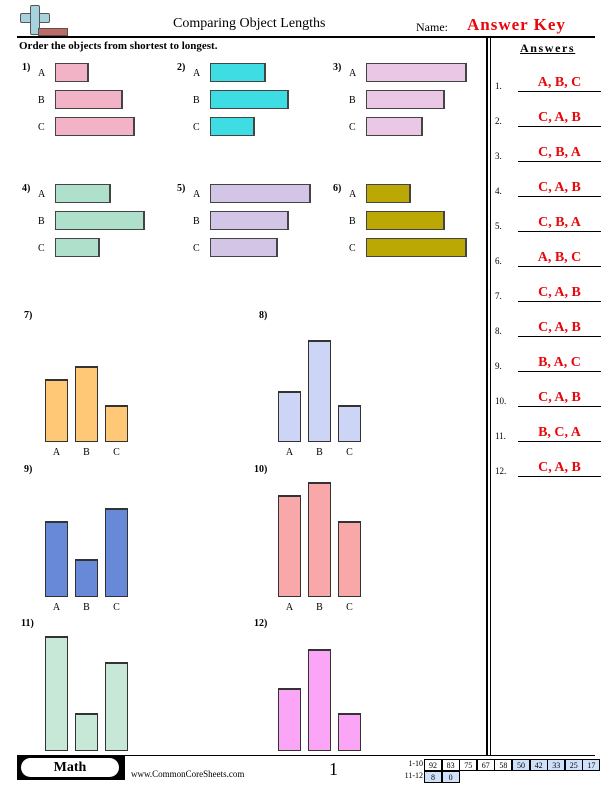 The height and width of the screenshot is (792, 612). I want to click on page-number: 1, so click(333, 769).